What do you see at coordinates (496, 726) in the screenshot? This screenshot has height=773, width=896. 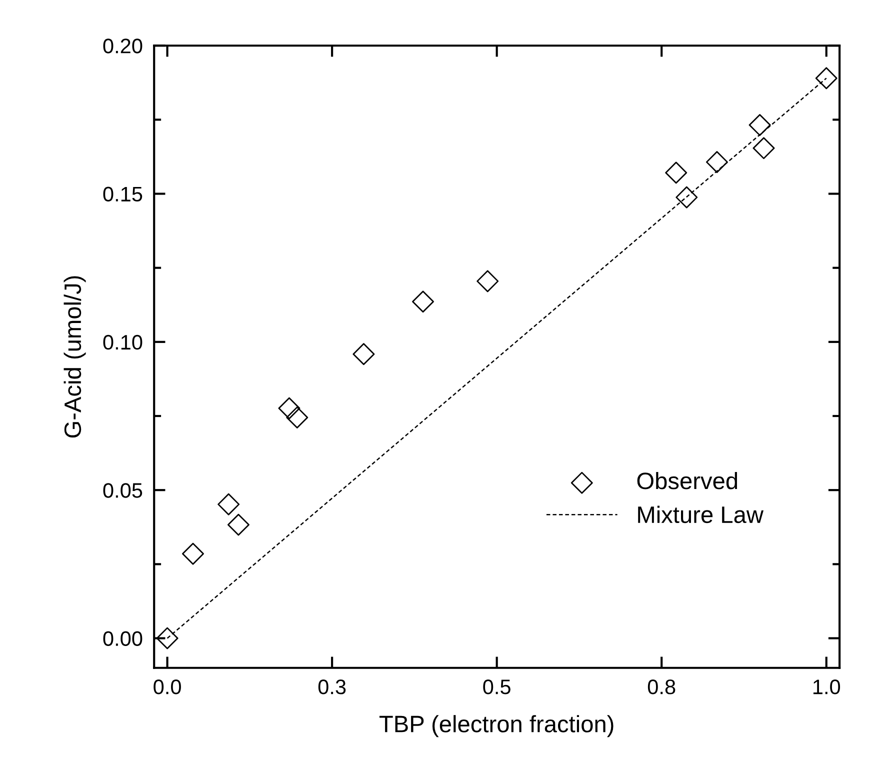 I see `x-axis-title: TBP (electron fraction)` at bounding box center [496, 726].